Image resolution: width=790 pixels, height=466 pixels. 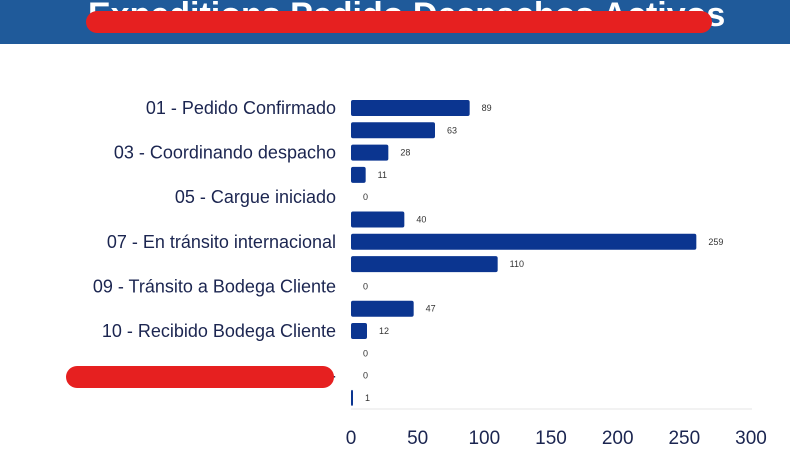 I want to click on header-bar: Expeditions Pedido Despachos Activos, so click(x=395, y=22).